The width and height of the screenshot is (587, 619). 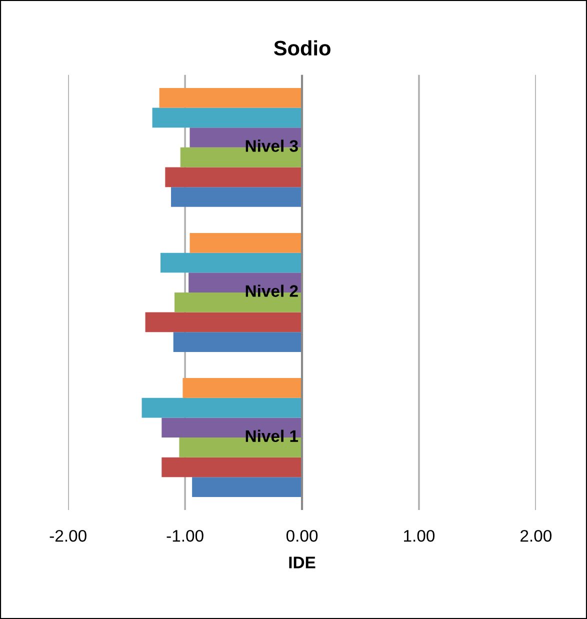 I want to click on x-tick-label: 1.00, so click(x=419, y=536).